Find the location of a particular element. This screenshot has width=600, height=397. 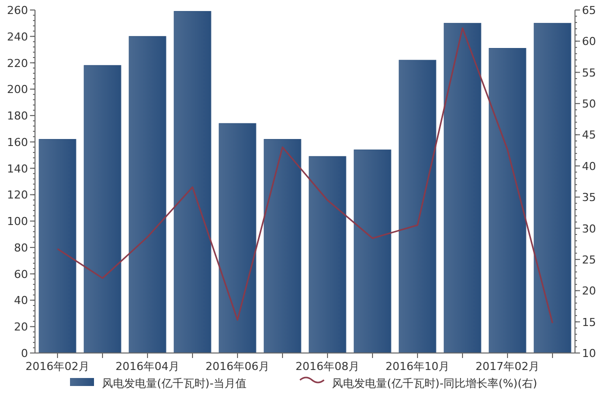

y2-tick-label: 35 is located at coordinates (589, 197).